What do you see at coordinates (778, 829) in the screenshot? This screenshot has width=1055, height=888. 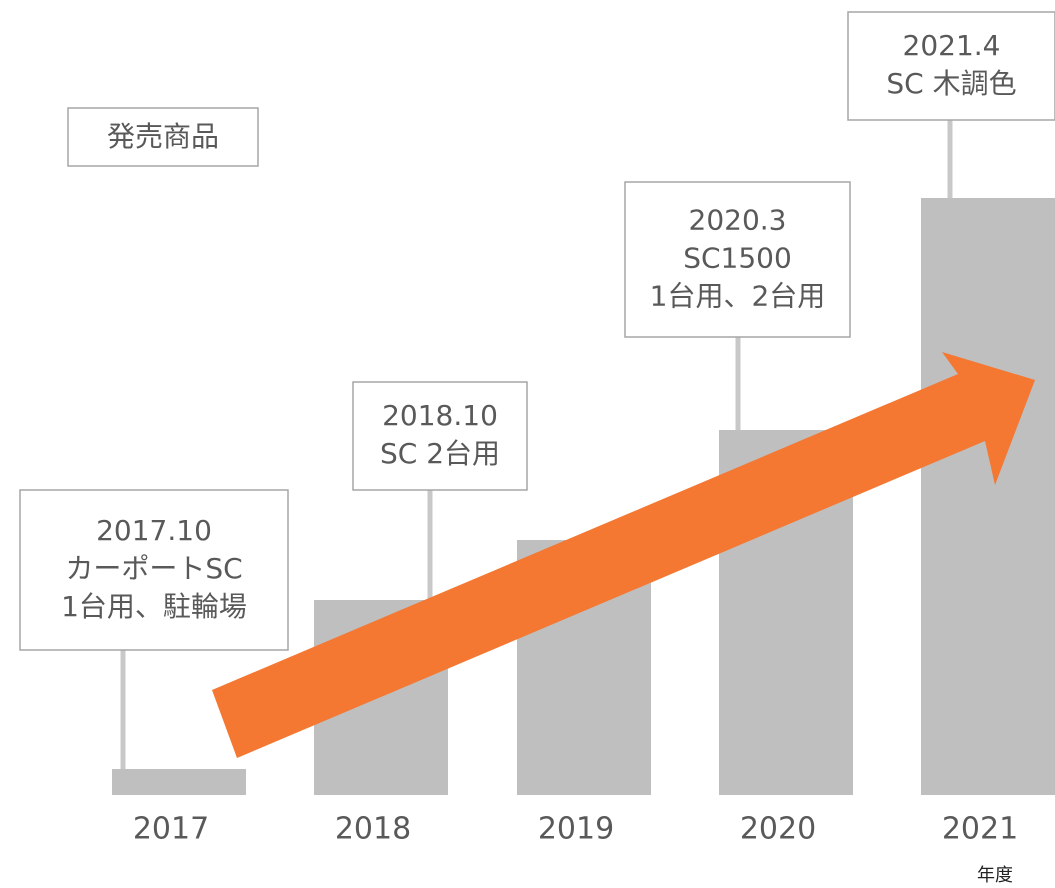 I see `x-tick-label: 2020` at bounding box center [778, 829].